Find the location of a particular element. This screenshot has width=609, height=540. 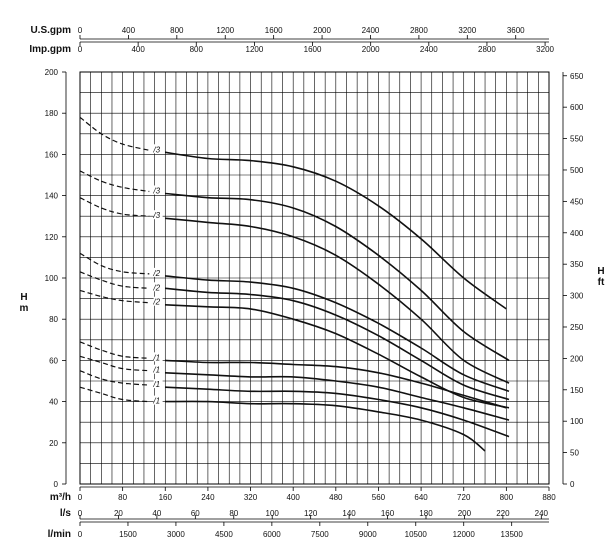

lmin-tick-label: 0 is located at coordinates (80, 534).